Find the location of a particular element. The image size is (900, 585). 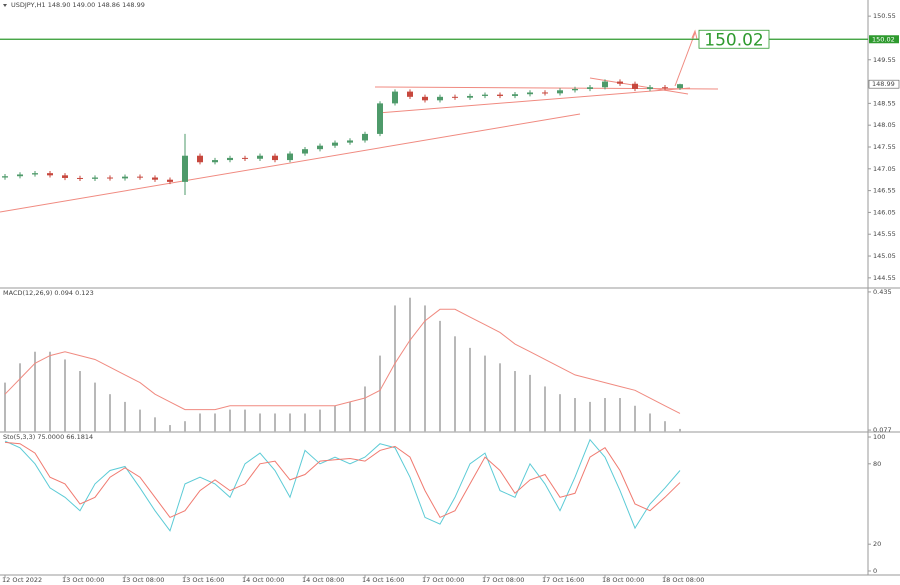

y-tick-label: 20 is located at coordinates (877, 544).